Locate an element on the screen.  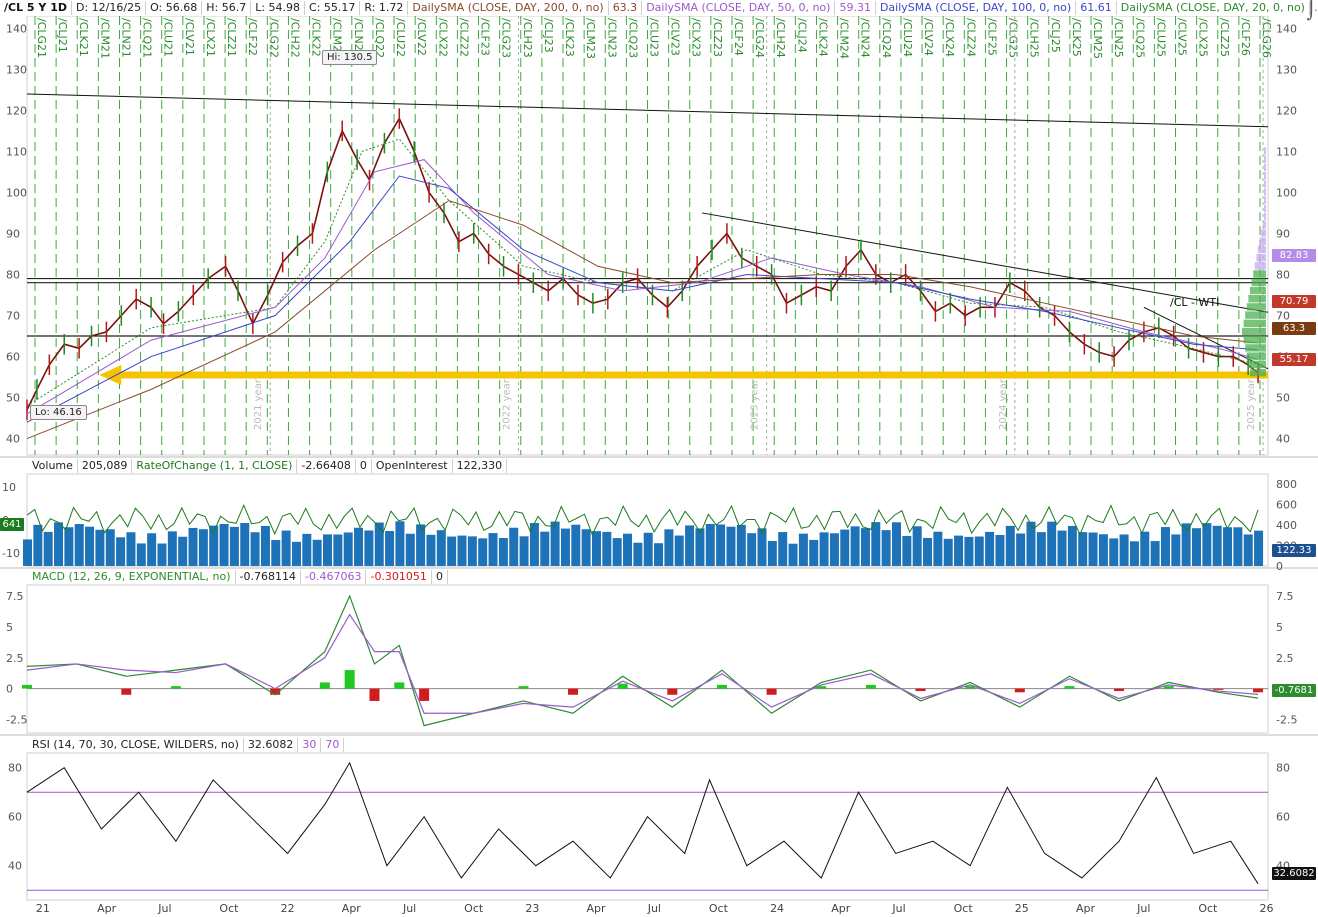
macd-avg-line is located at coordinates (642, 663).